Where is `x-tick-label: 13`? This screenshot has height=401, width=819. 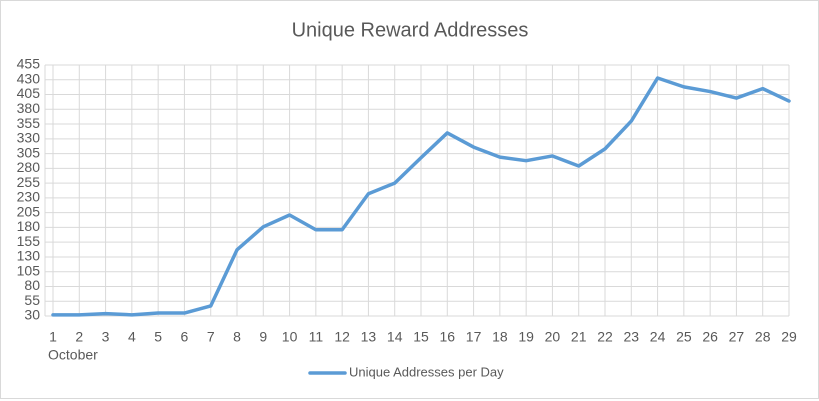 x-tick-label: 13 is located at coordinates (369, 337).